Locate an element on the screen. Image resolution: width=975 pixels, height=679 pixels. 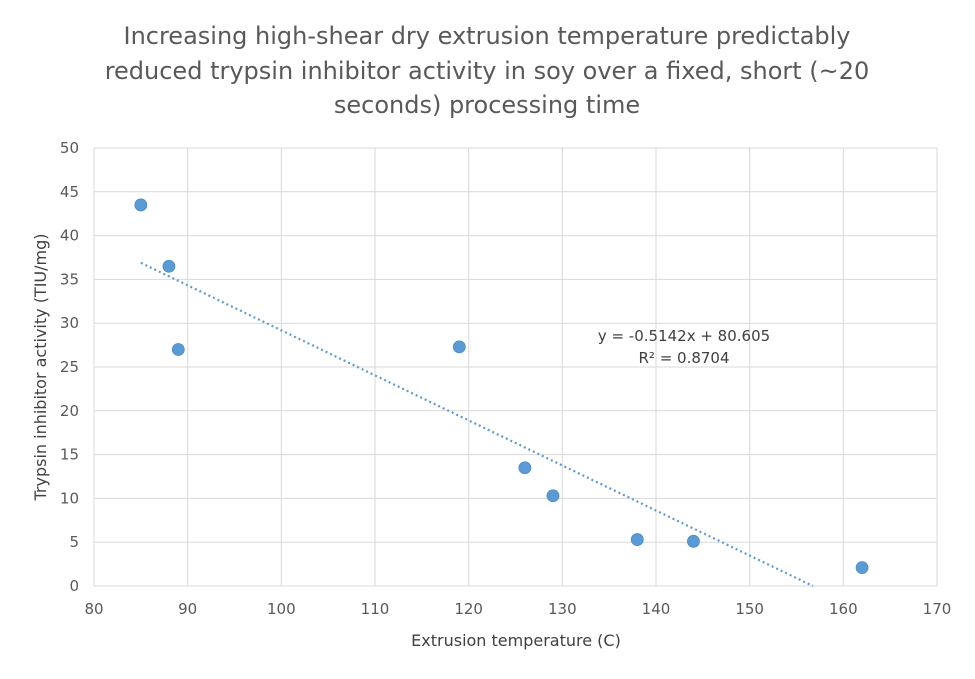
y-tick-label: 35 is located at coordinates (69, 279).